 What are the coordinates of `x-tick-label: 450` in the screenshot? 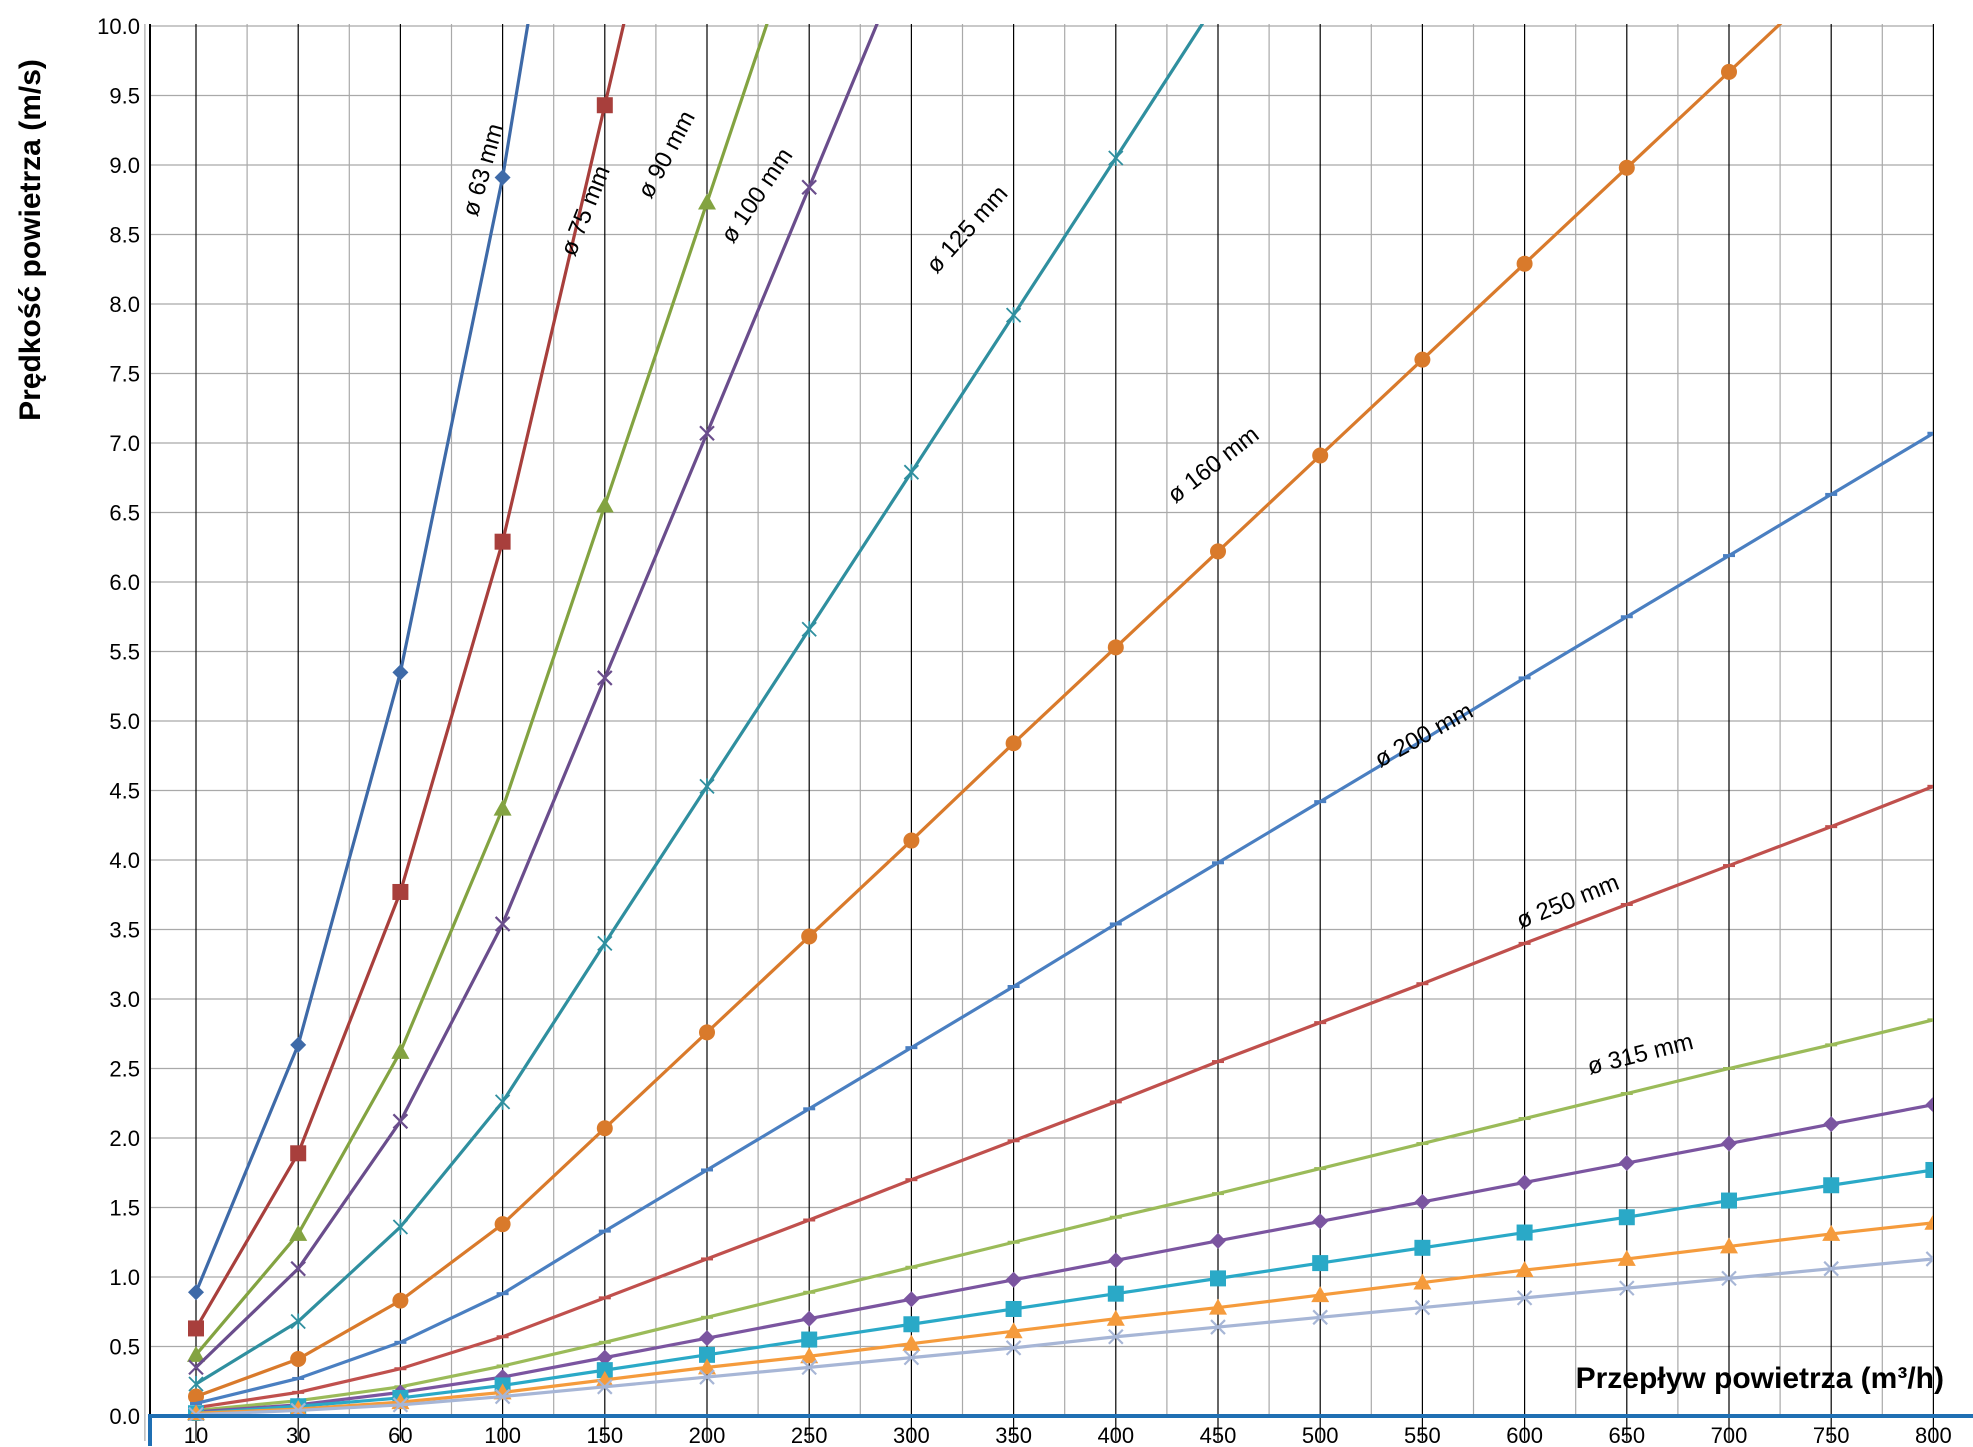 It's located at (1218, 1435).